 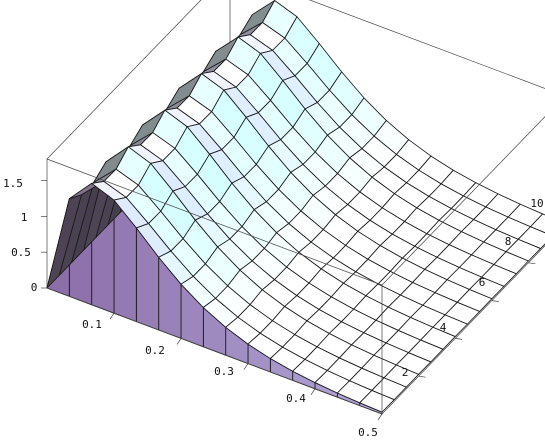 What do you see at coordinates (34, 287) in the screenshot?
I see `z-tick-label: 0` at bounding box center [34, 287].